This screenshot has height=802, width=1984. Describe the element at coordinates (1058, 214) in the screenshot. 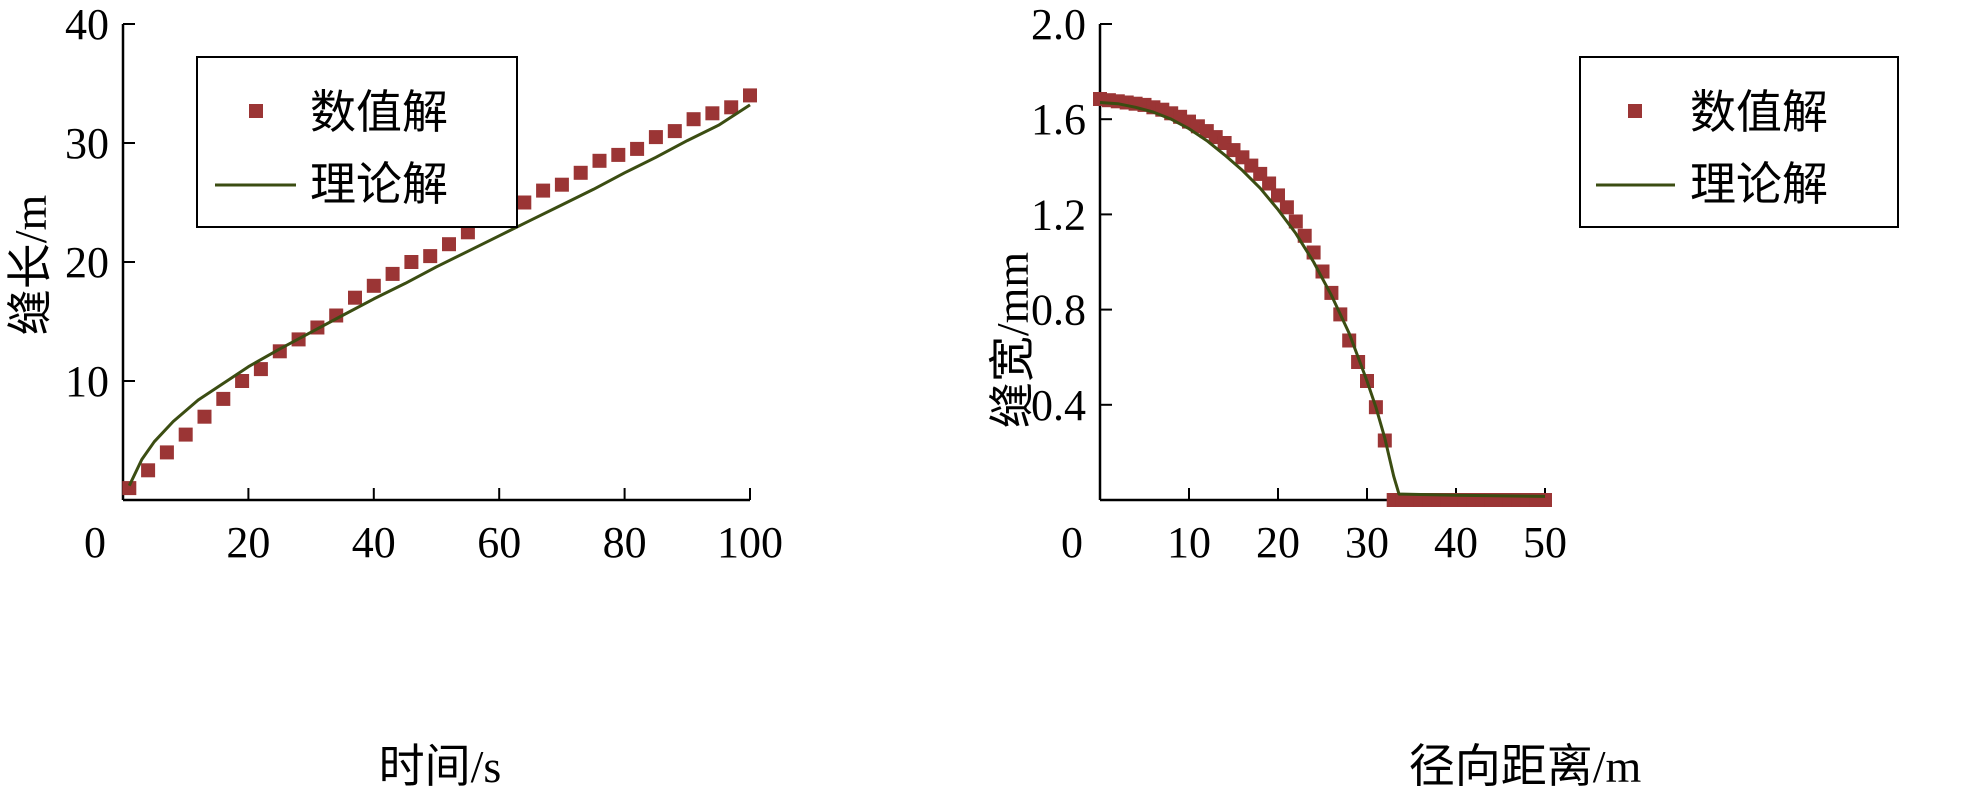

I see `y-tick-label: 1.2` at that location.